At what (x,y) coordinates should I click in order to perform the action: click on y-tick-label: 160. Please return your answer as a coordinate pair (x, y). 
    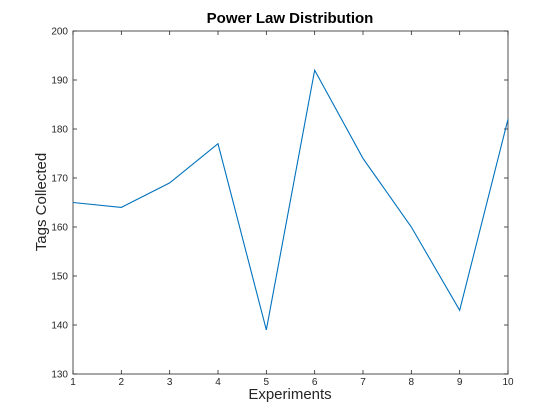
    Looking at the image, I should click on (59, 228).